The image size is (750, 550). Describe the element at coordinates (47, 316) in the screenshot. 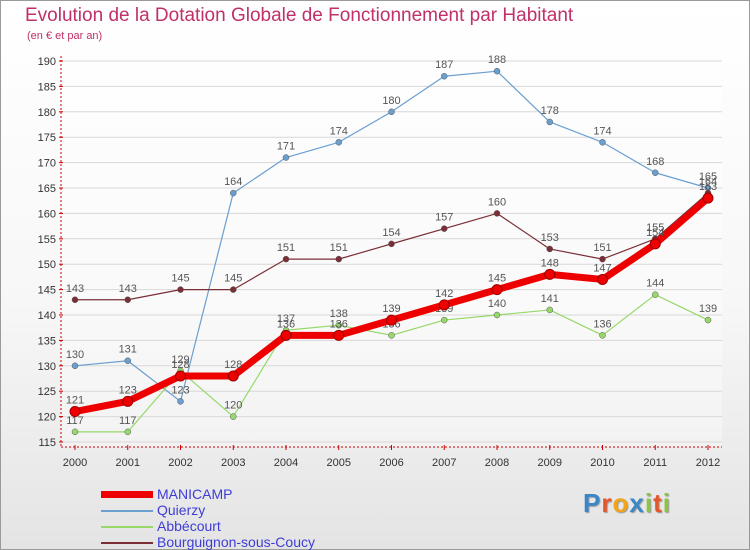

I see `y-tick-label: 140` at that location.